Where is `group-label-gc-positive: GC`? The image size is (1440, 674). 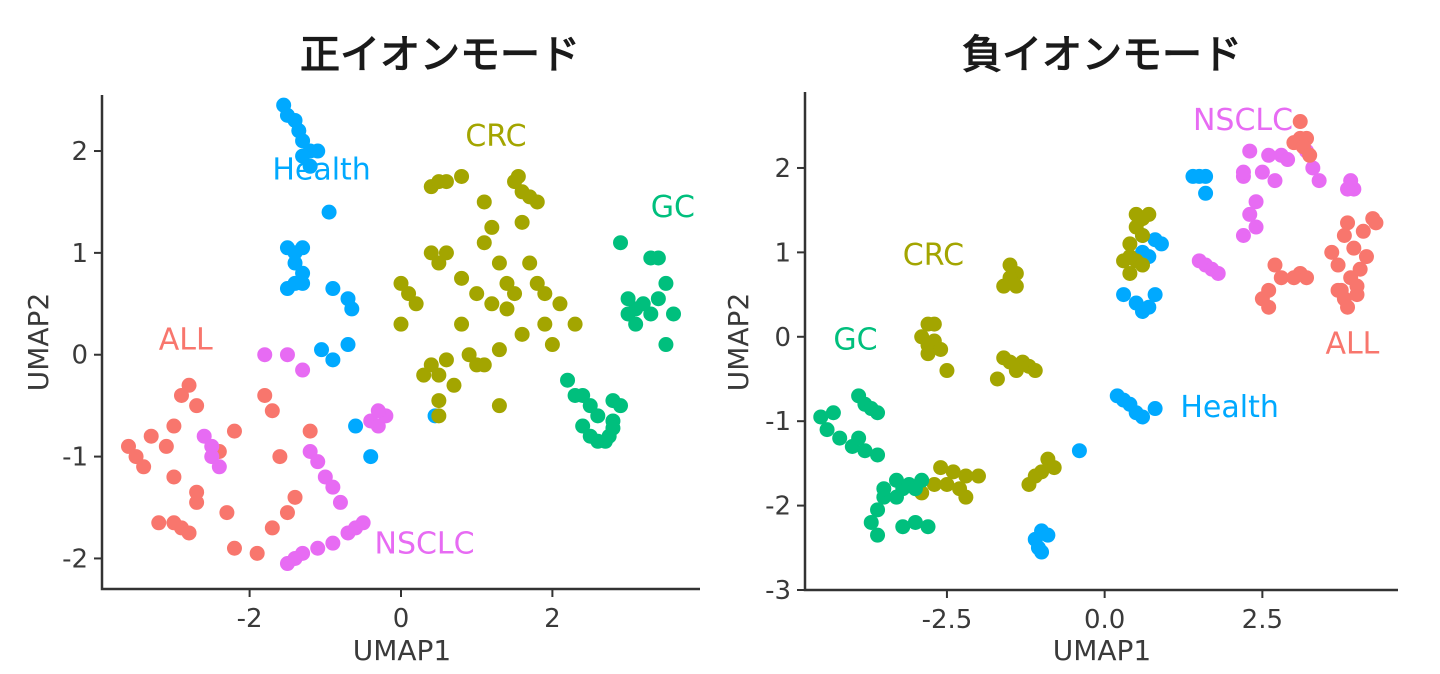
group-label-gc-positive: GC is located at coordinates (673, 207).